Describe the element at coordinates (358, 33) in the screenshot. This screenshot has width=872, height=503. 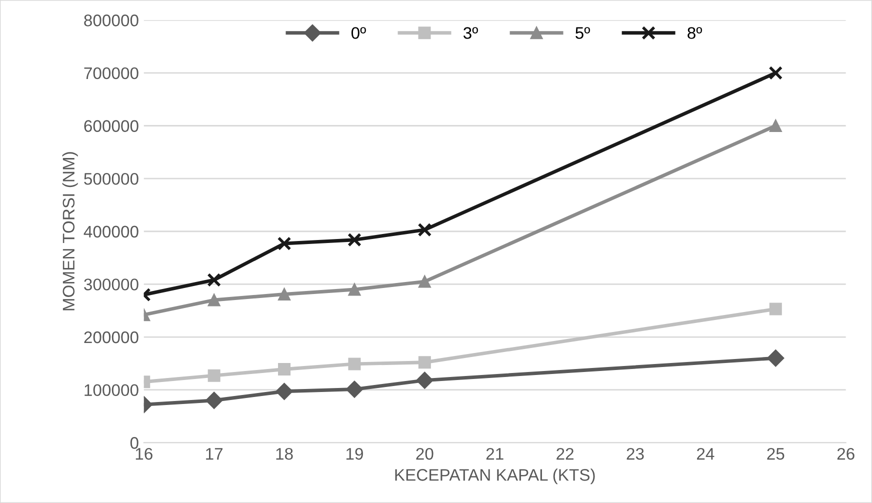
I see `legend-label: 0º` at that location.